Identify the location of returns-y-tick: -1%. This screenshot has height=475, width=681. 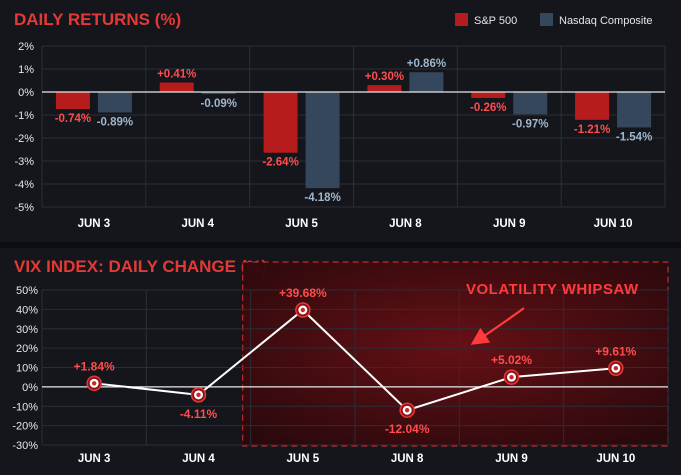
(24, 116).